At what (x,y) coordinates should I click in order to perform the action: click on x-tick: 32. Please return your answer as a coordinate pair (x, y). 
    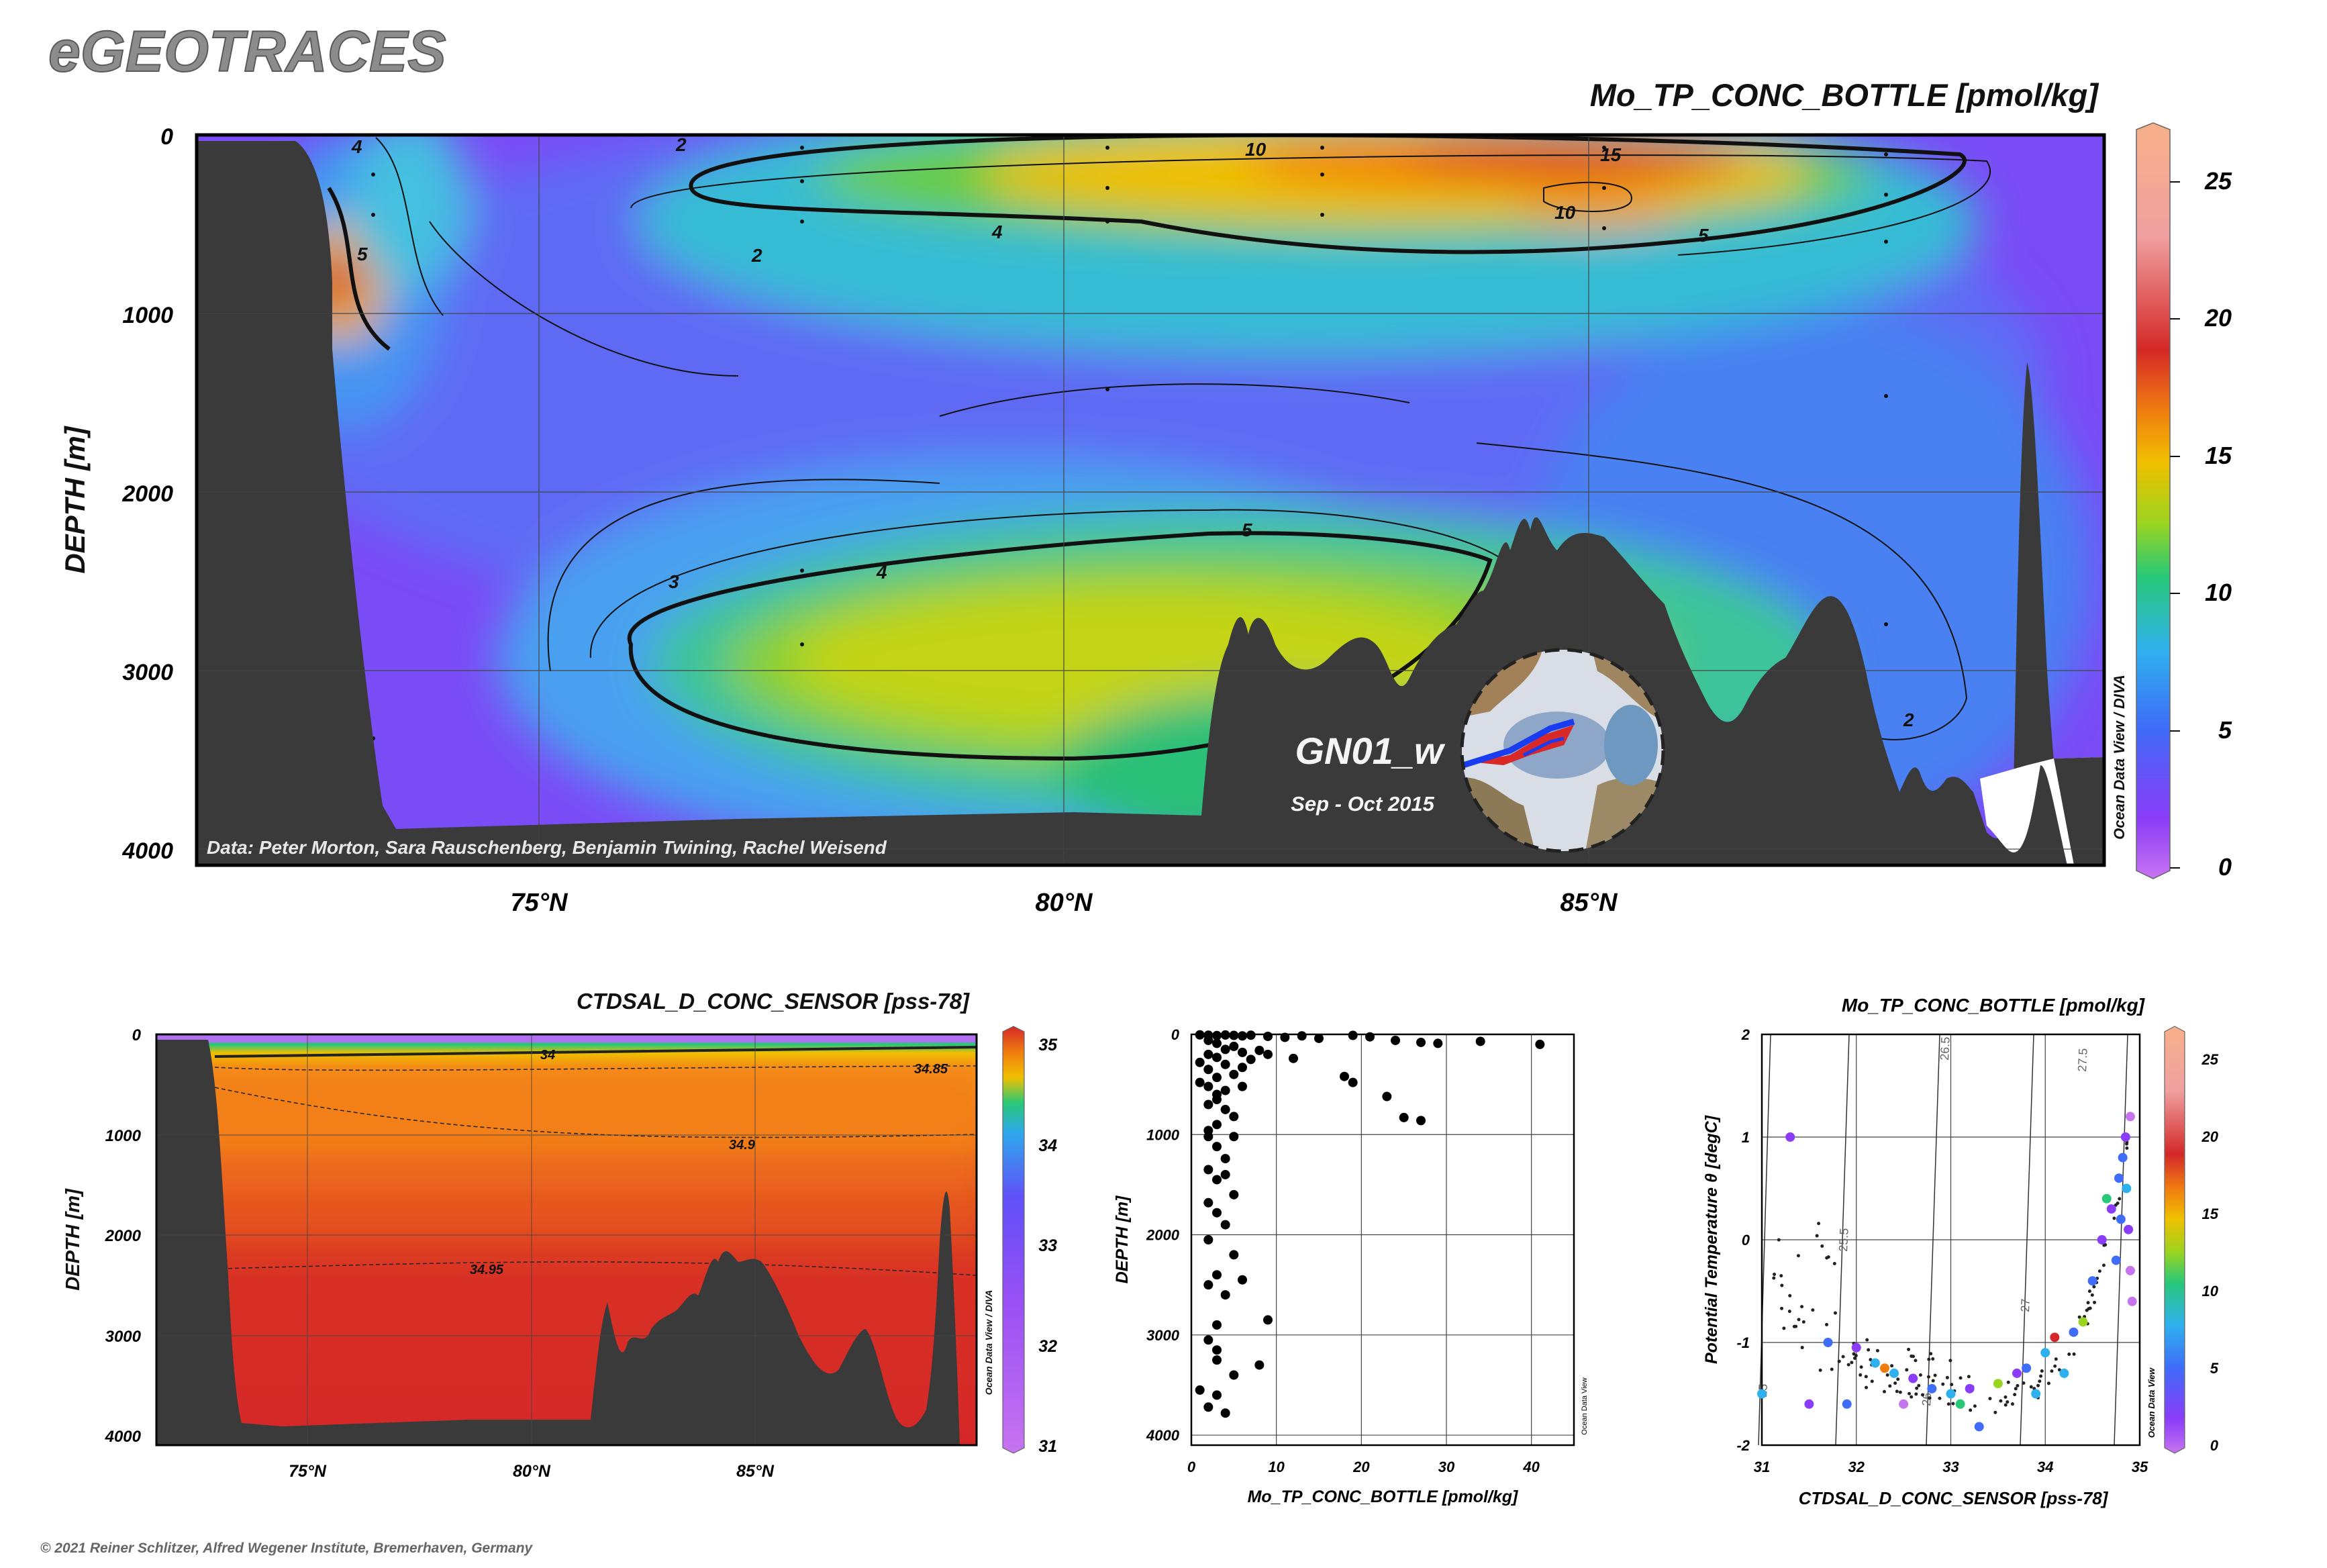
    Looking at the image, I should click on (1856, 1467).